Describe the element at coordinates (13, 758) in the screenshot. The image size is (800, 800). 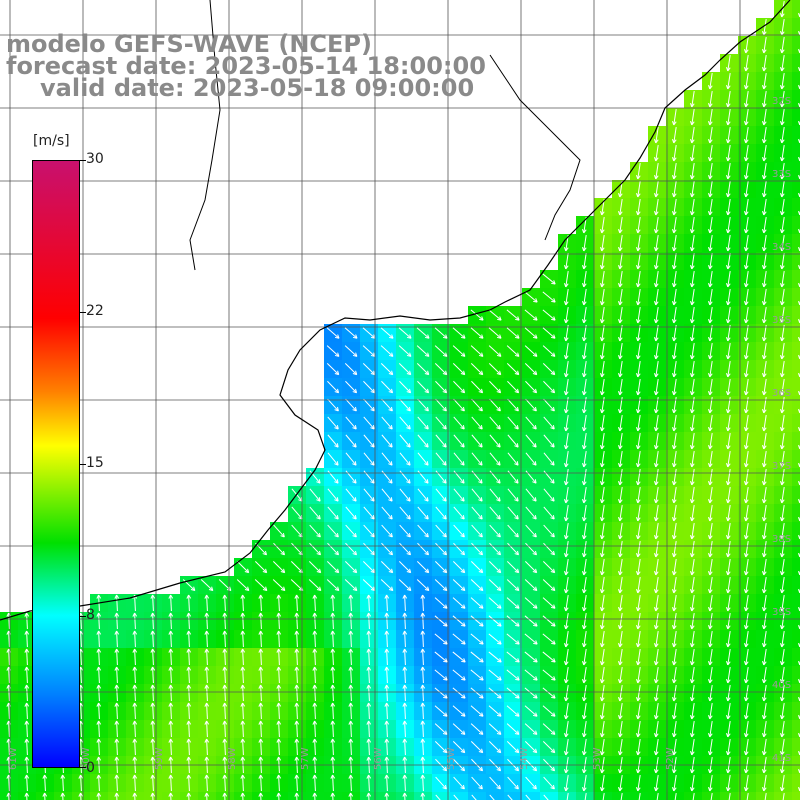
I see `lon-label: 61W` at that location.